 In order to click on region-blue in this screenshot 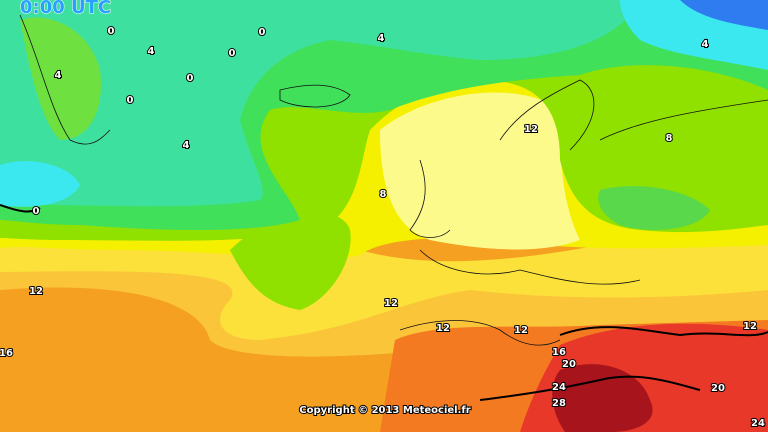, I will do `click(724, 15)`.